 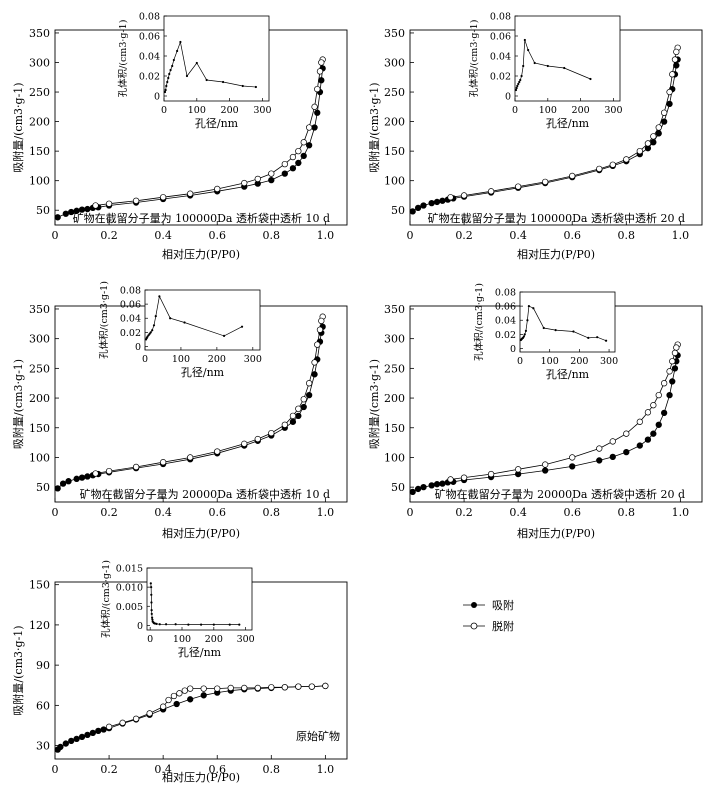 I want to click on inset-x-axis-label: 孔径/nm, so click(x=568, y=123).